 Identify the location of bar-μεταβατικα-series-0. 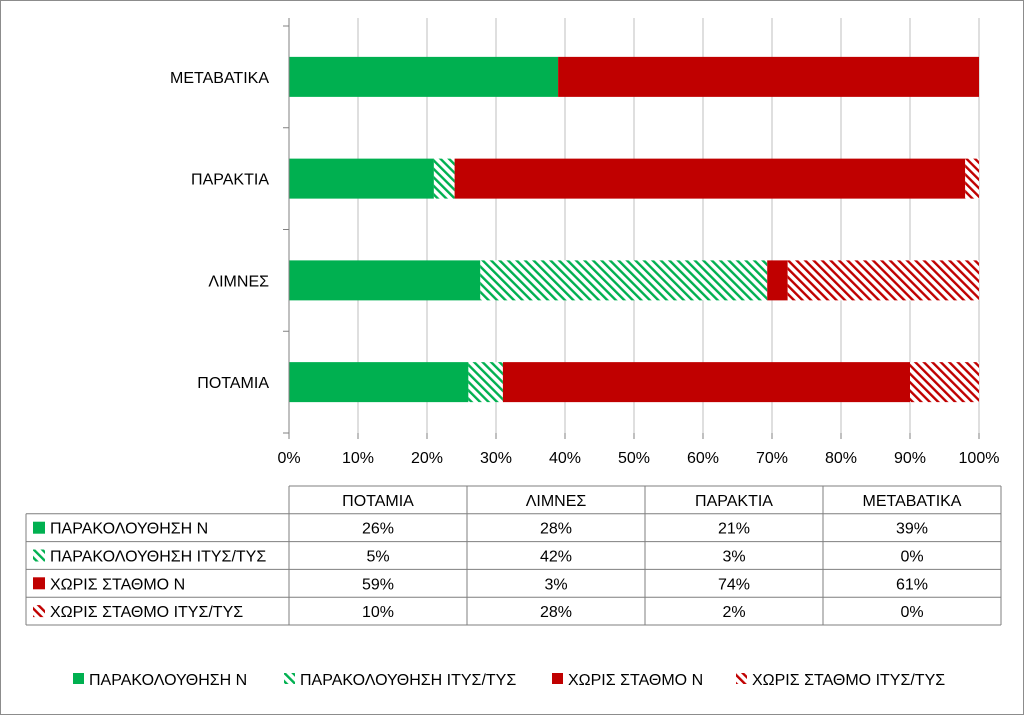
(424, 76).